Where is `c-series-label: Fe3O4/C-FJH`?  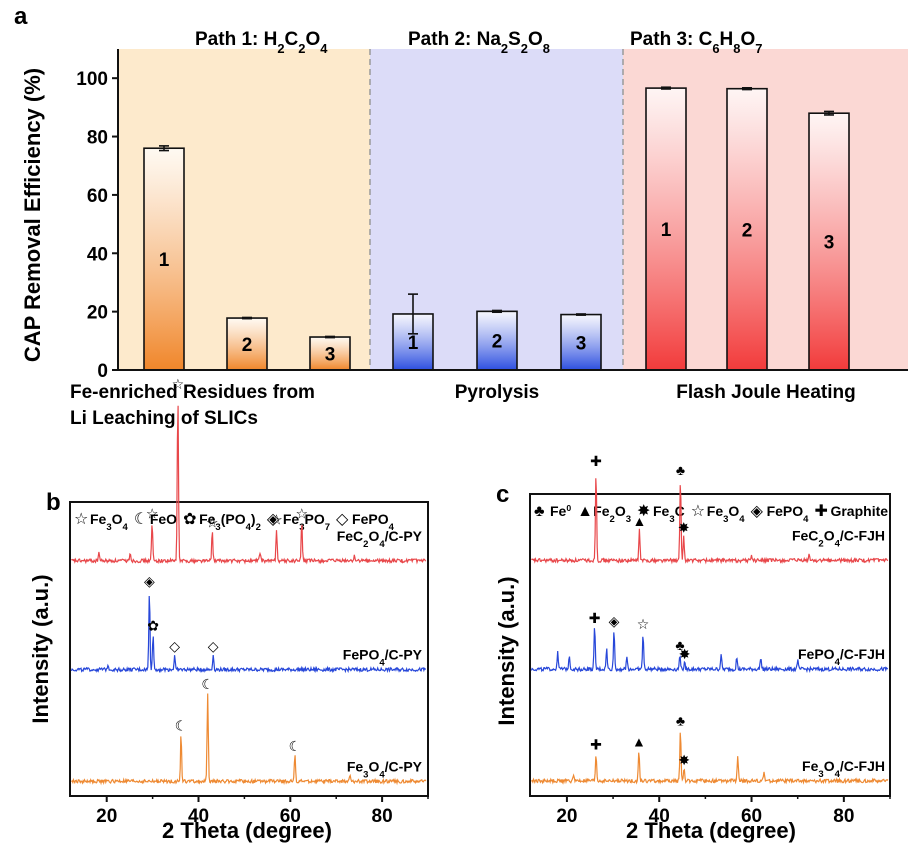
c-series-label: Fe3O4/C-FJH is located at coordinates (843, 769).